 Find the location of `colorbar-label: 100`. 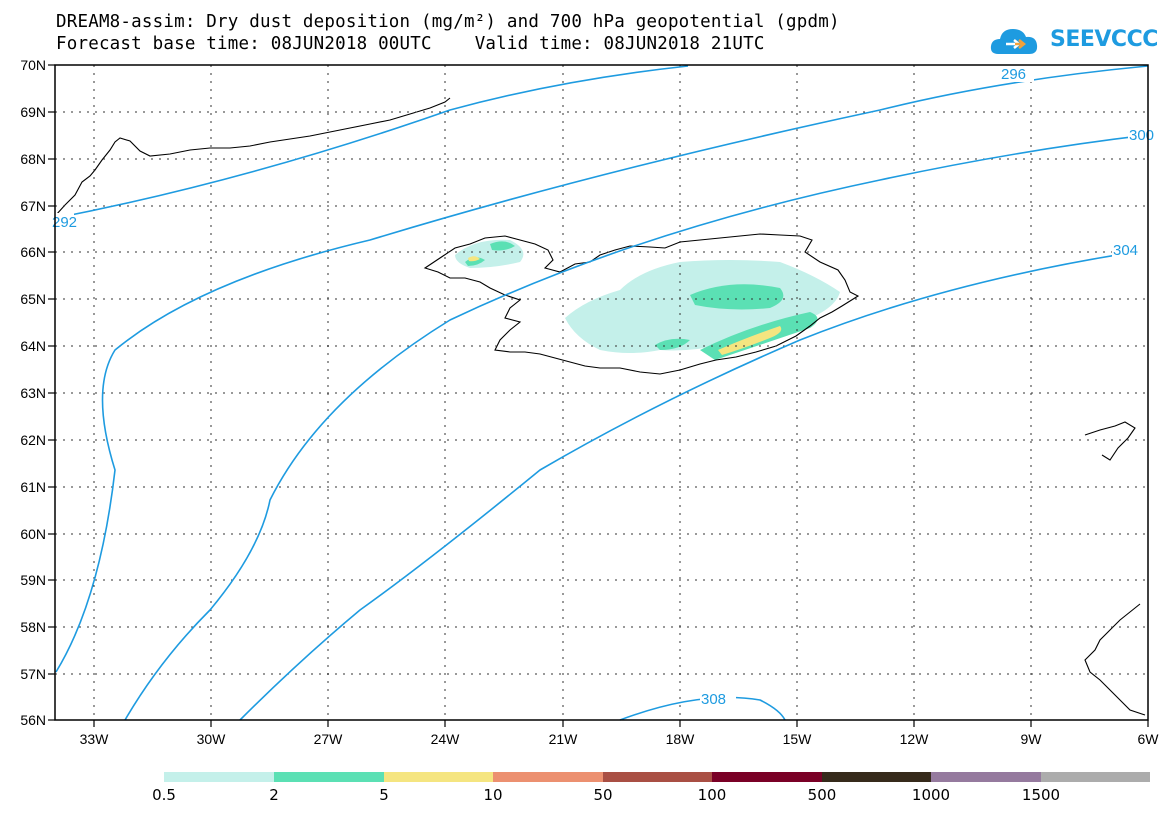

colorbar-label: 100 is located at coordinates (712, 795).